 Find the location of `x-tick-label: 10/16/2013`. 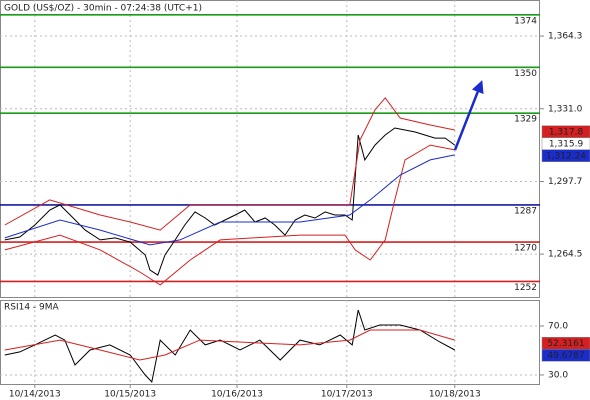

x-tick-label: 10/16/2013 is located at coordinates (237, 395).